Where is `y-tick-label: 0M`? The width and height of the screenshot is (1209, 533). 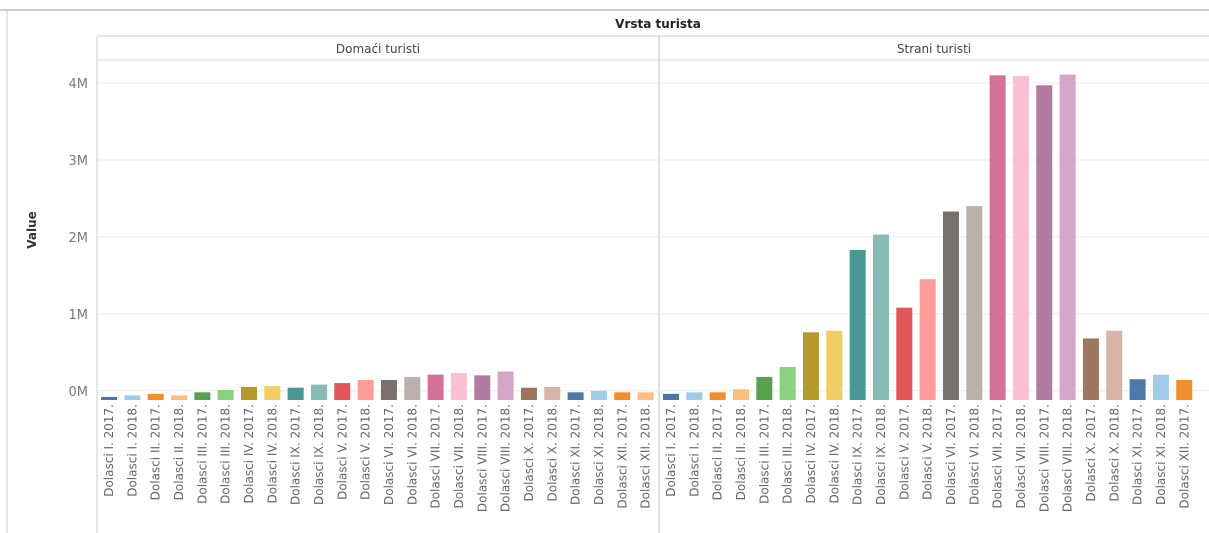
y-tick-label: 0M is located at coordinates (79, 392).